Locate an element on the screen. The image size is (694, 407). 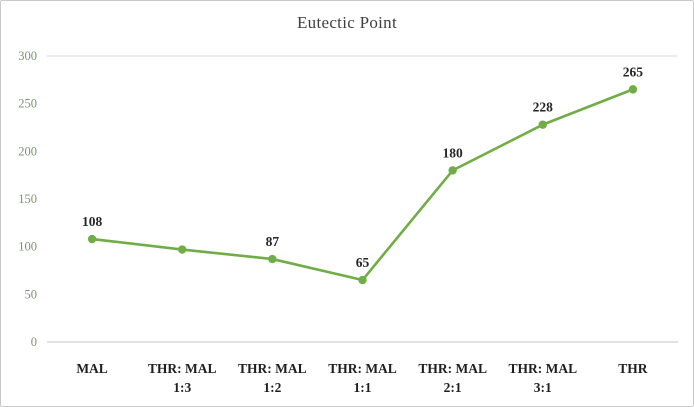
data-label: 228 is located at coordinates (543, 107).